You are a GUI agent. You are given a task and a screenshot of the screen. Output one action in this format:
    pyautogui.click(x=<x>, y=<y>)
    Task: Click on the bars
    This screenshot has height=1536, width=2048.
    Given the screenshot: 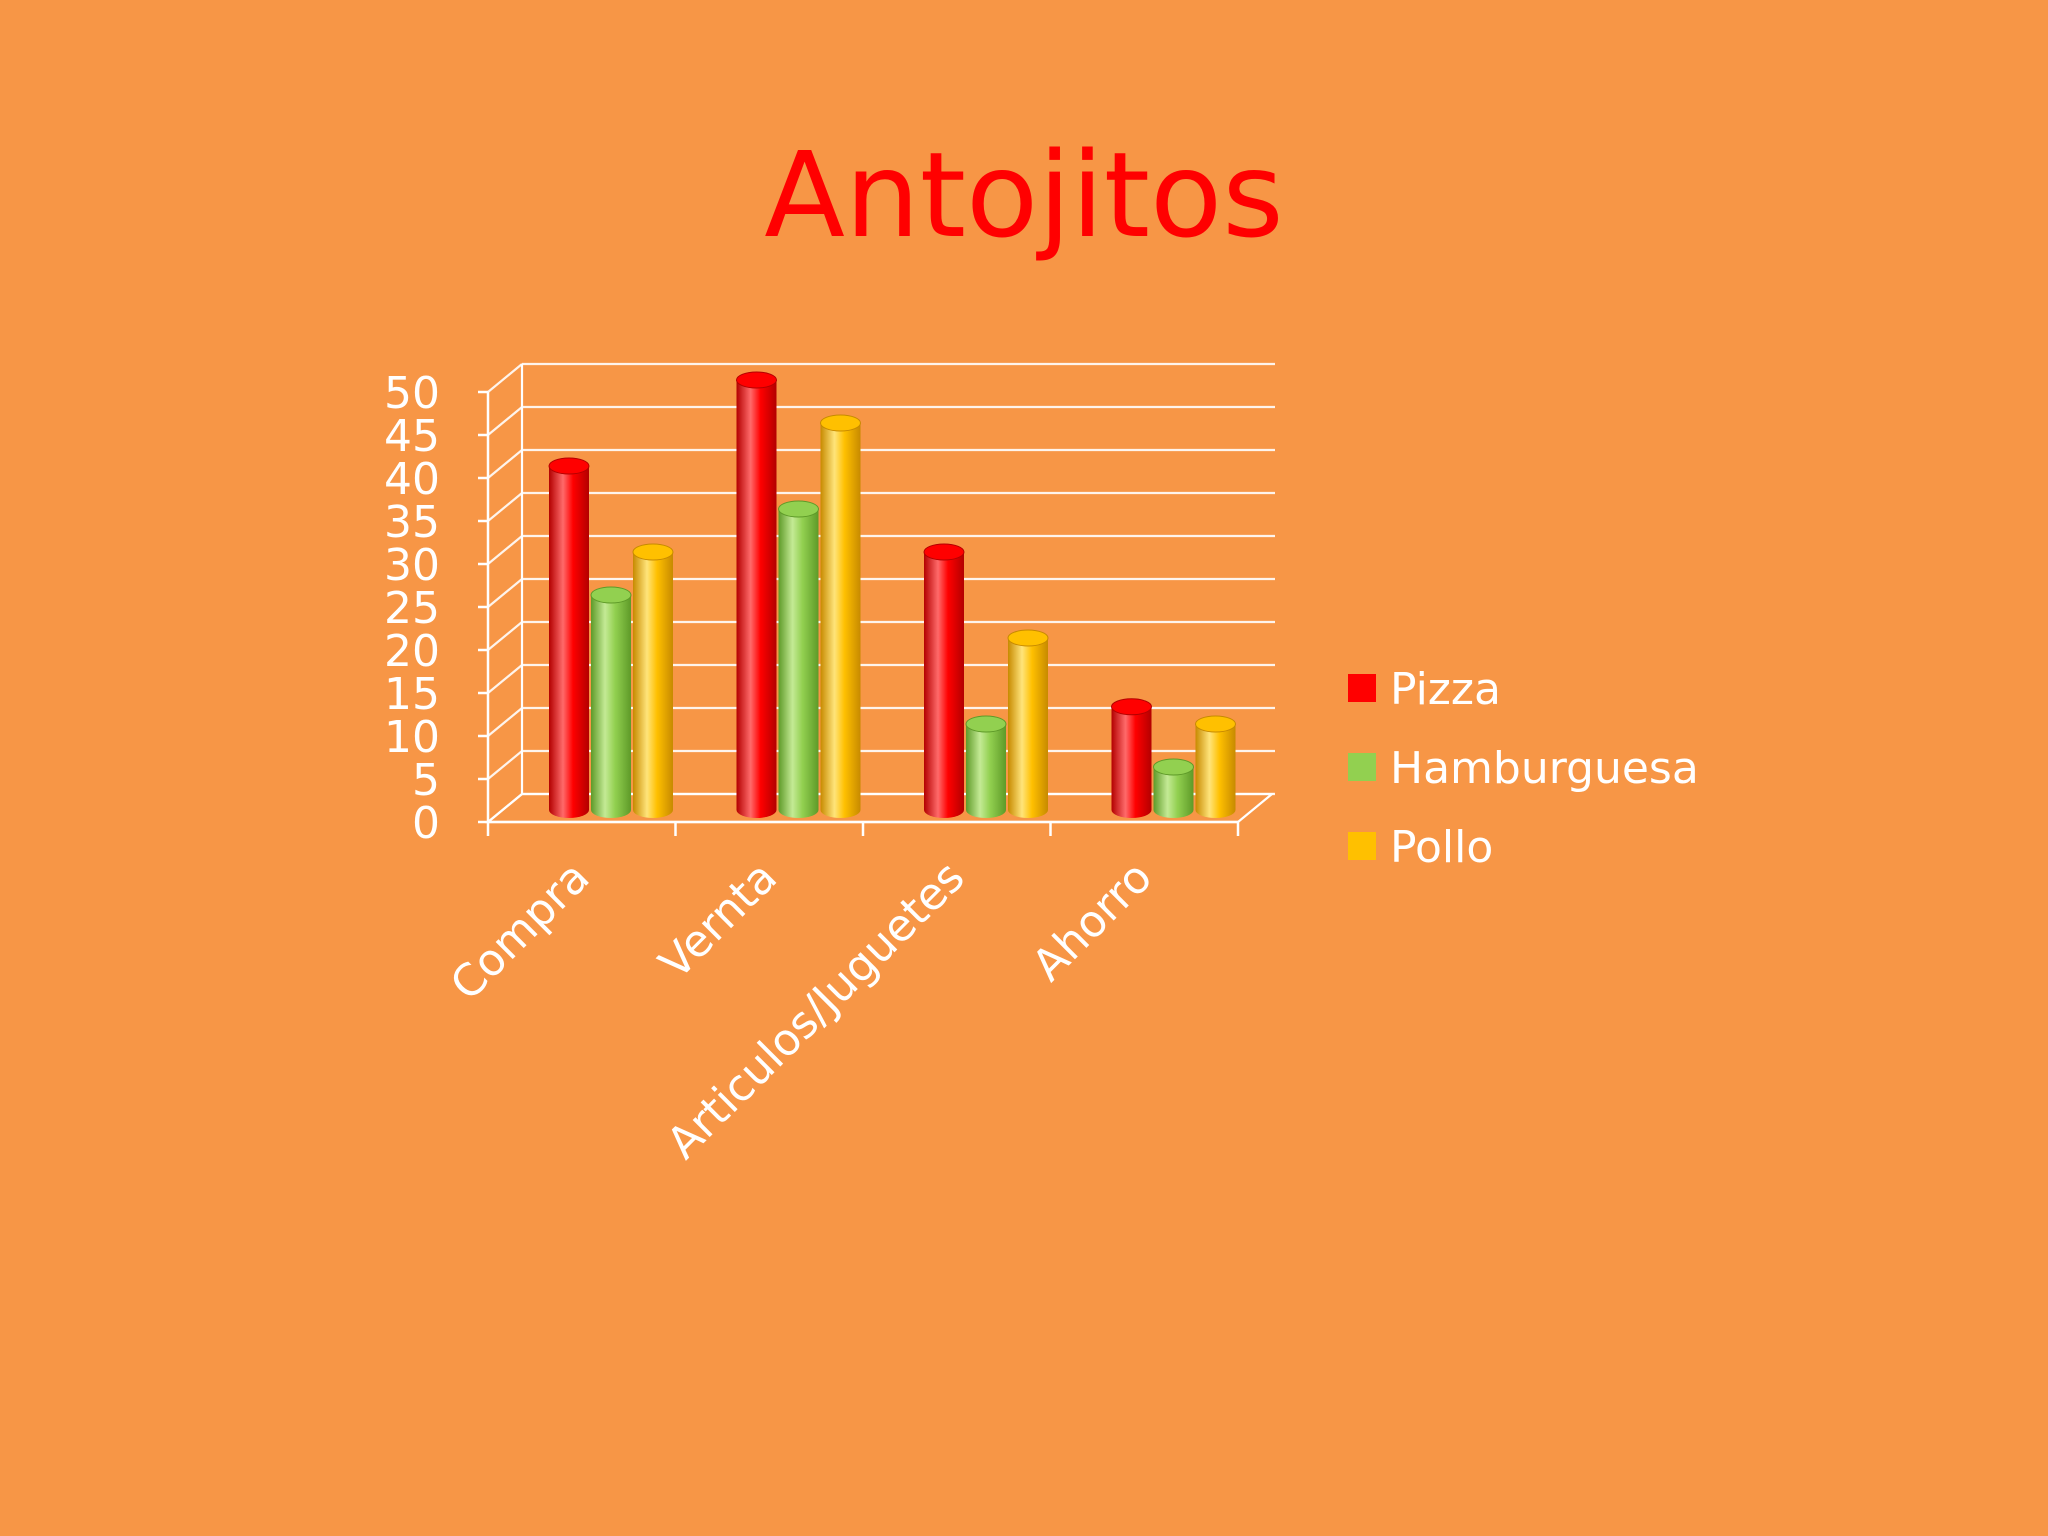 What is the action you would take?
    pyautogui.click(x=892, y=594)
    